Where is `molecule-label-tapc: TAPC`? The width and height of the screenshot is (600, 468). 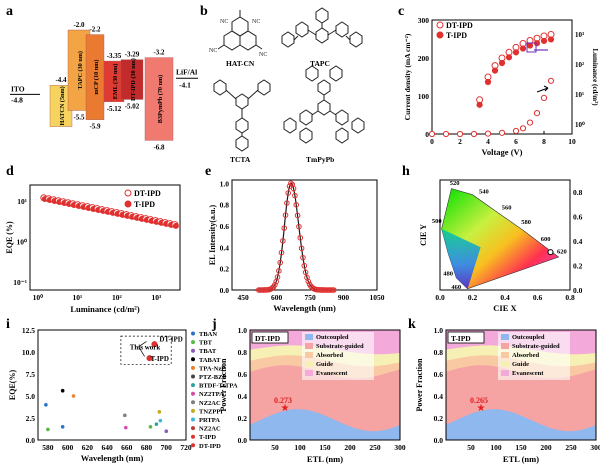 molecule-label-tapc: TAPC is located at coordinates (320, 63).